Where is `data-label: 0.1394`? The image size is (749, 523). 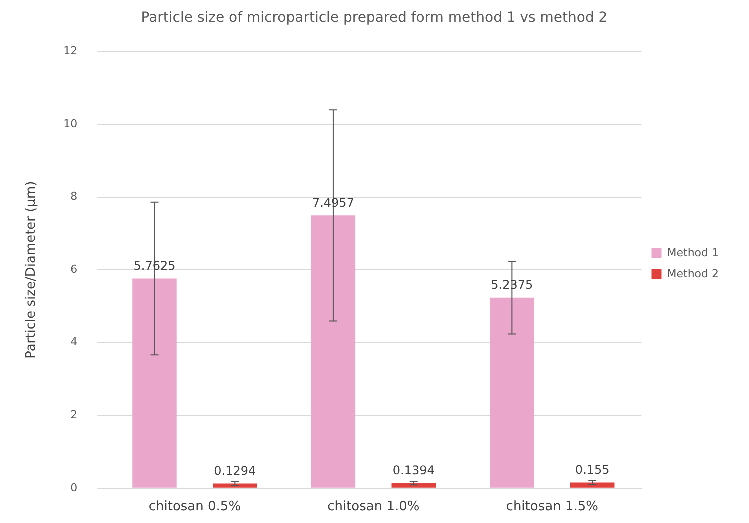
data-label: 0.1394 is located at coordinates (413, 470).